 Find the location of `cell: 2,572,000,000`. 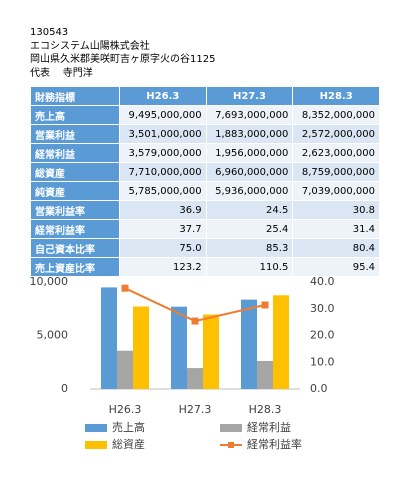

cell: 2,572,000,000 is located at coordinates (336, 134).